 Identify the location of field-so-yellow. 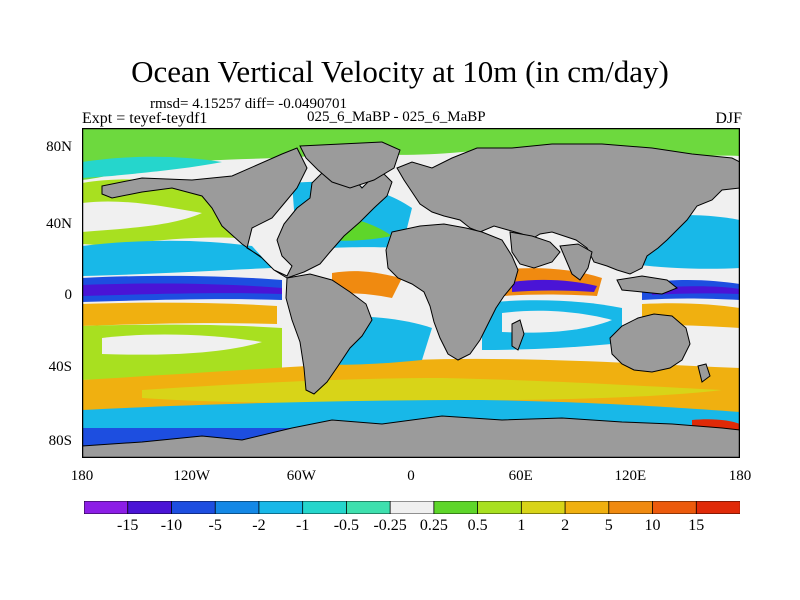
(432, 390).